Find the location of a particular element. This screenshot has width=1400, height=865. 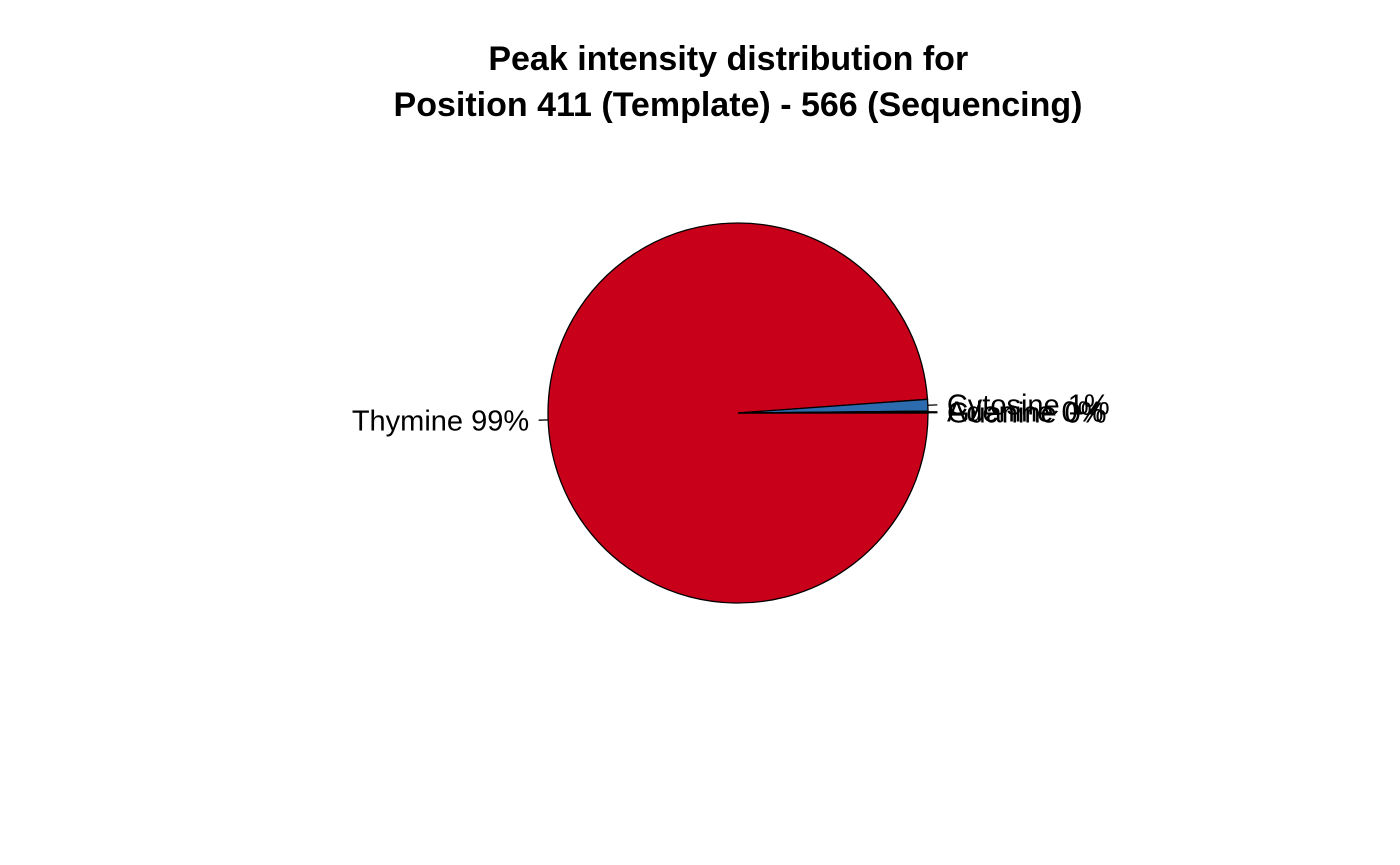

slice-label-adenine: Adenine 0% is located at coordinates (1025, 413).